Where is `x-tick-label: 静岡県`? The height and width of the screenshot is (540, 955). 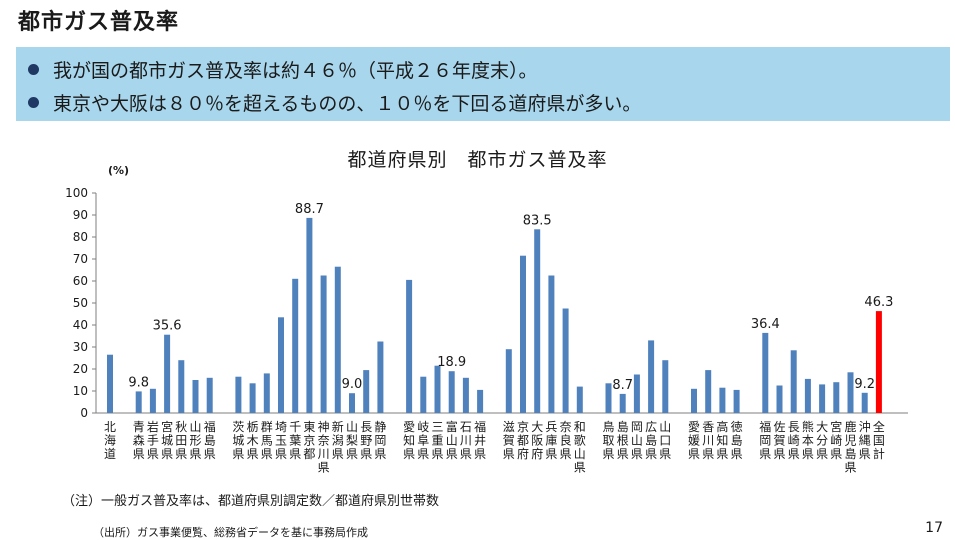 x-tick-label: 静岡県 is located at coordinates (380, 440).